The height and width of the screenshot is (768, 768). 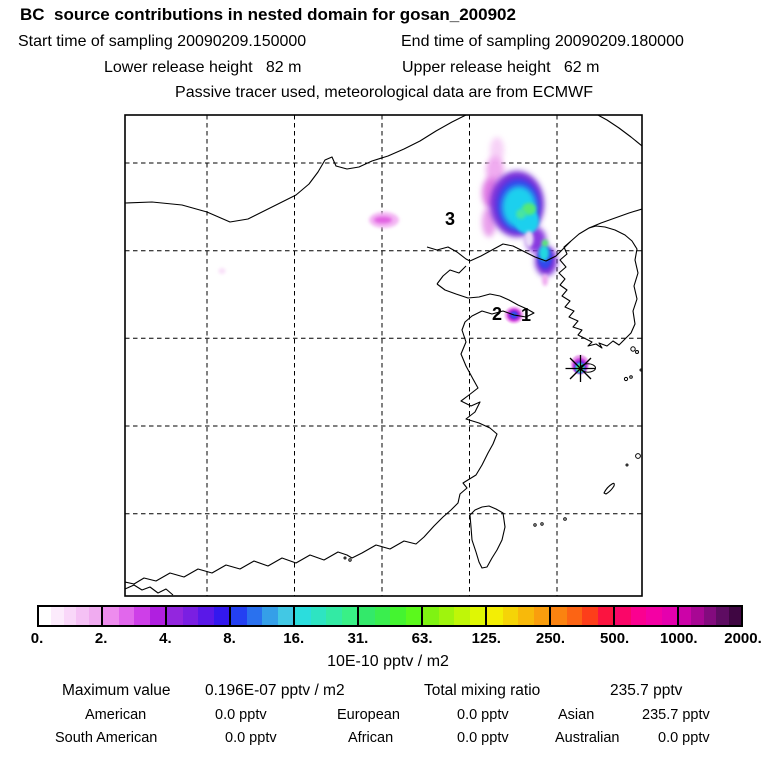 What do you see at coordinates (483, 738) in the screenshot?
I see `region-african-value: 0.0 pptv` at bounding box center [483, 738].